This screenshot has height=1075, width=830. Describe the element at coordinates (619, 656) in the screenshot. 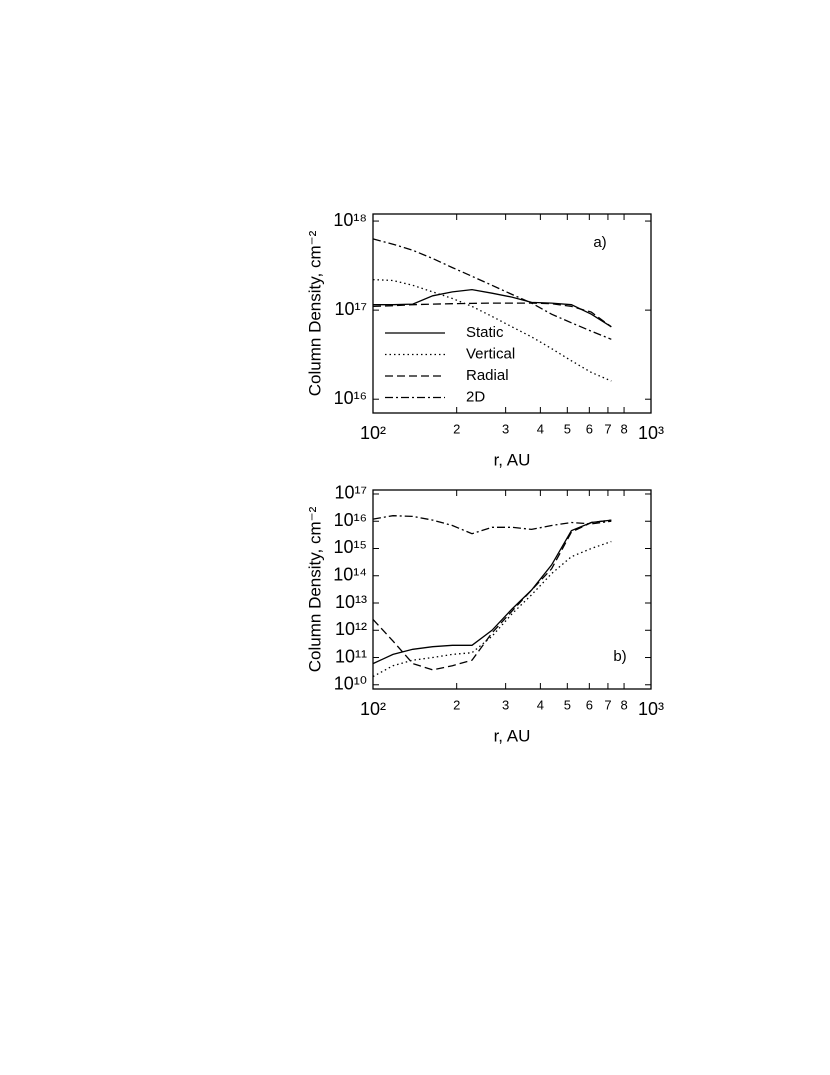

I see `panel-label: b)` at that location.